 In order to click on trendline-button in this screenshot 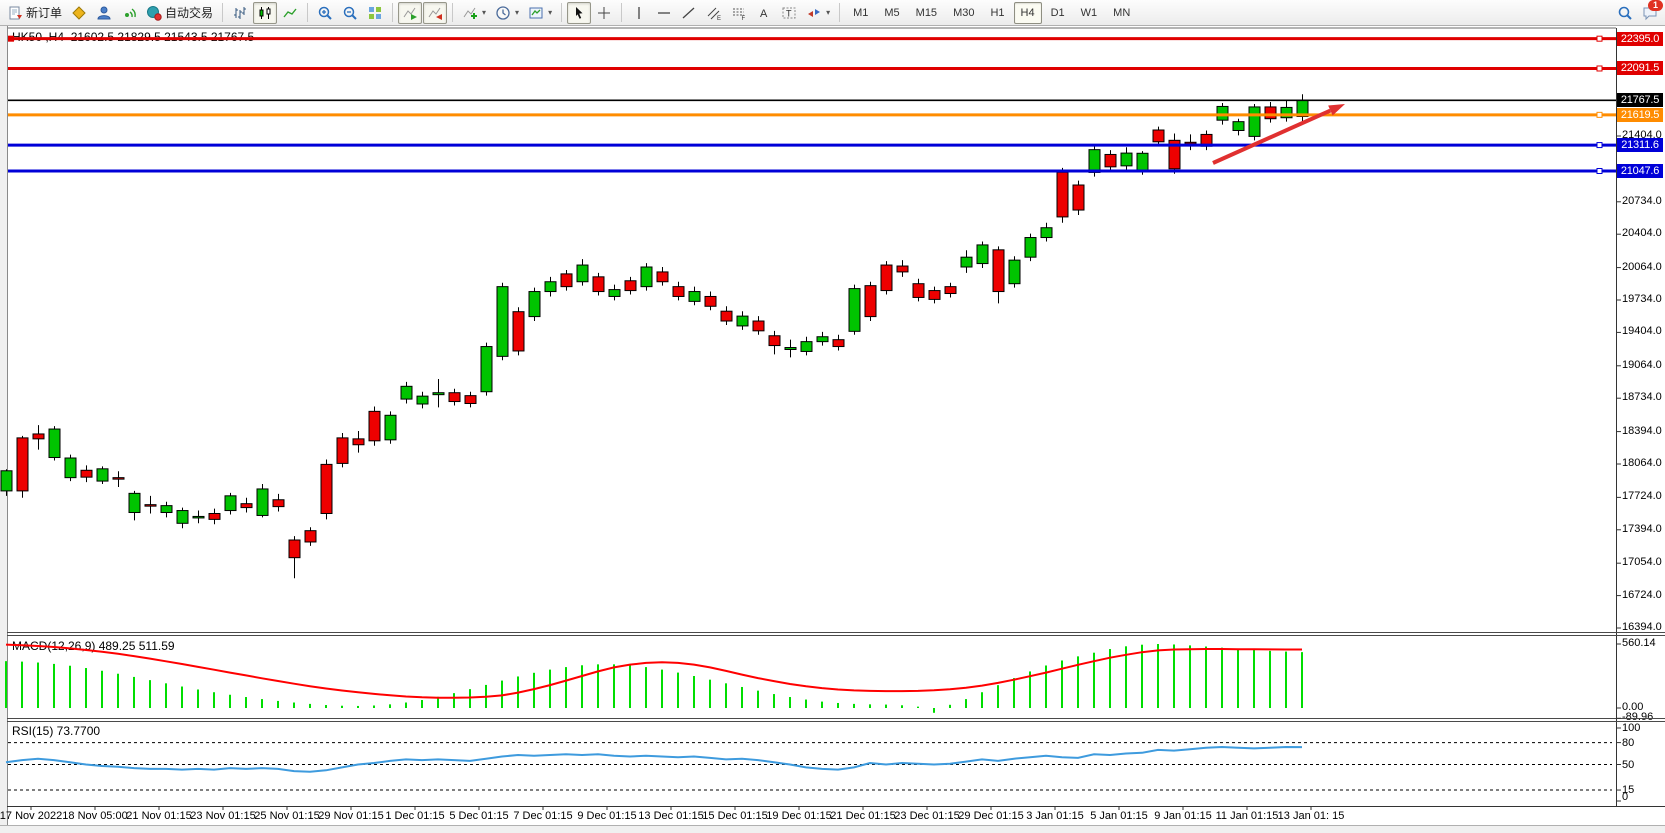, I will do `click(689, 13)`.